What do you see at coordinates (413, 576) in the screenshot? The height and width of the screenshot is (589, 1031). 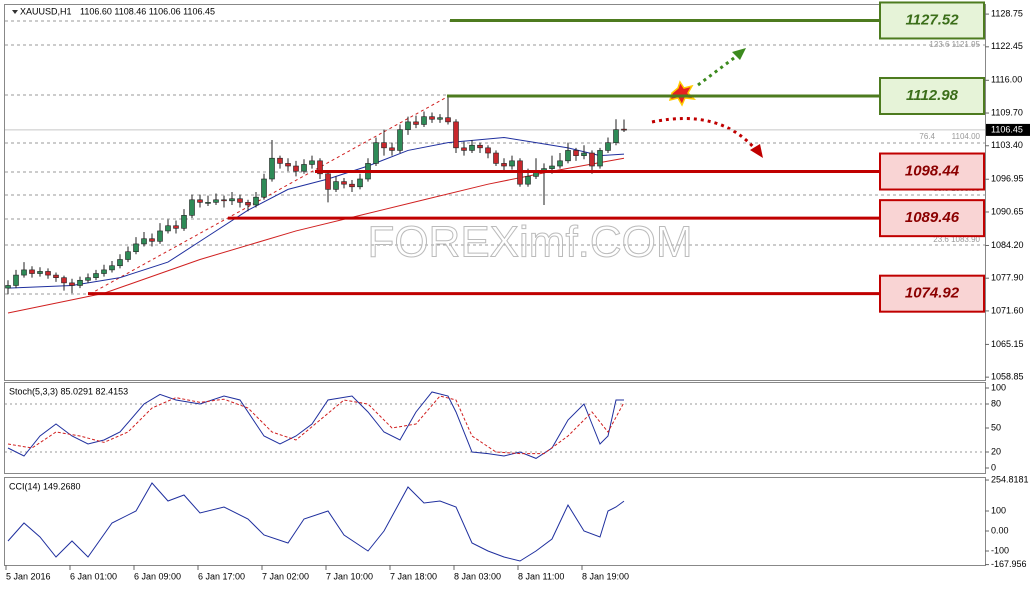 I see `x-tick-label: 7 Jan 18:00` at bounding box center [413, 576].